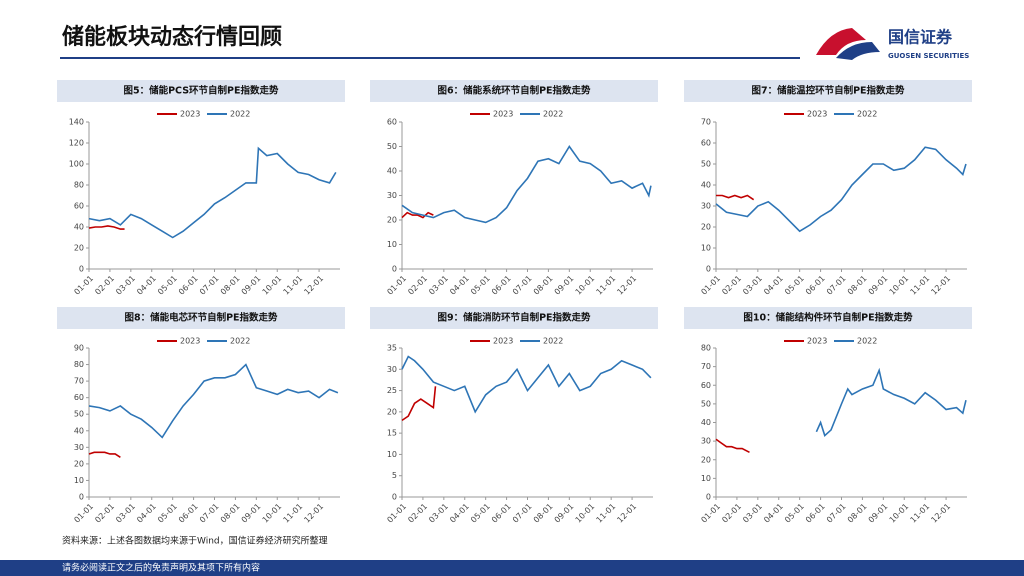 Image resolution: width=1024 pixels, height=576 pixels. Describe the element at coordinates (195, 541) in the screenshot. I see `source: 资料来源：上述各图数据均来源于Wind，国信证券经济研究所整理` at that location.